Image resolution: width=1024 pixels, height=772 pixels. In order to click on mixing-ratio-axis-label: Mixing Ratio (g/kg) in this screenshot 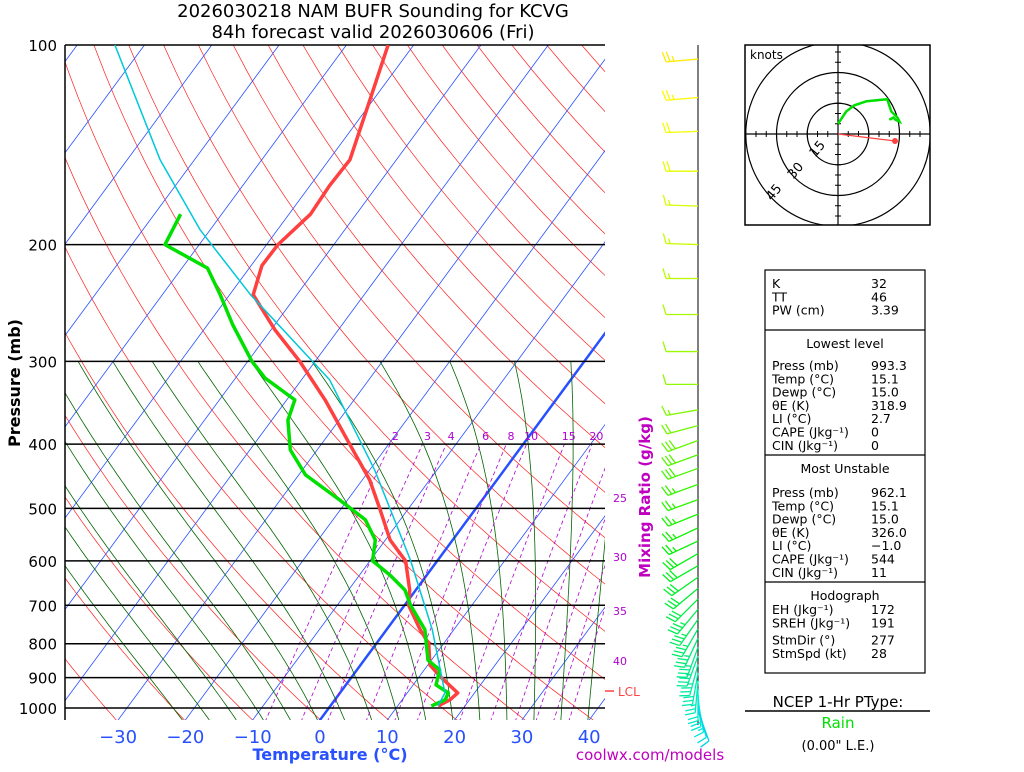, I will do `click(645, 497)`.